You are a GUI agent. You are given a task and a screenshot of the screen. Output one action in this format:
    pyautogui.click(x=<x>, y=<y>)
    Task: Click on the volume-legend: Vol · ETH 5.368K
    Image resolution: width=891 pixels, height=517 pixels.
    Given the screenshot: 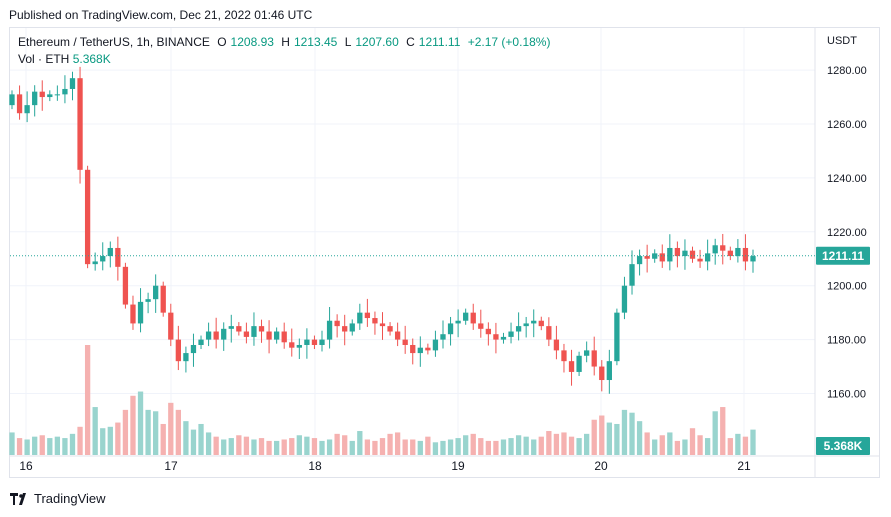 What is the action you would take?
    pyautogui.click(x=64, y=59)
    